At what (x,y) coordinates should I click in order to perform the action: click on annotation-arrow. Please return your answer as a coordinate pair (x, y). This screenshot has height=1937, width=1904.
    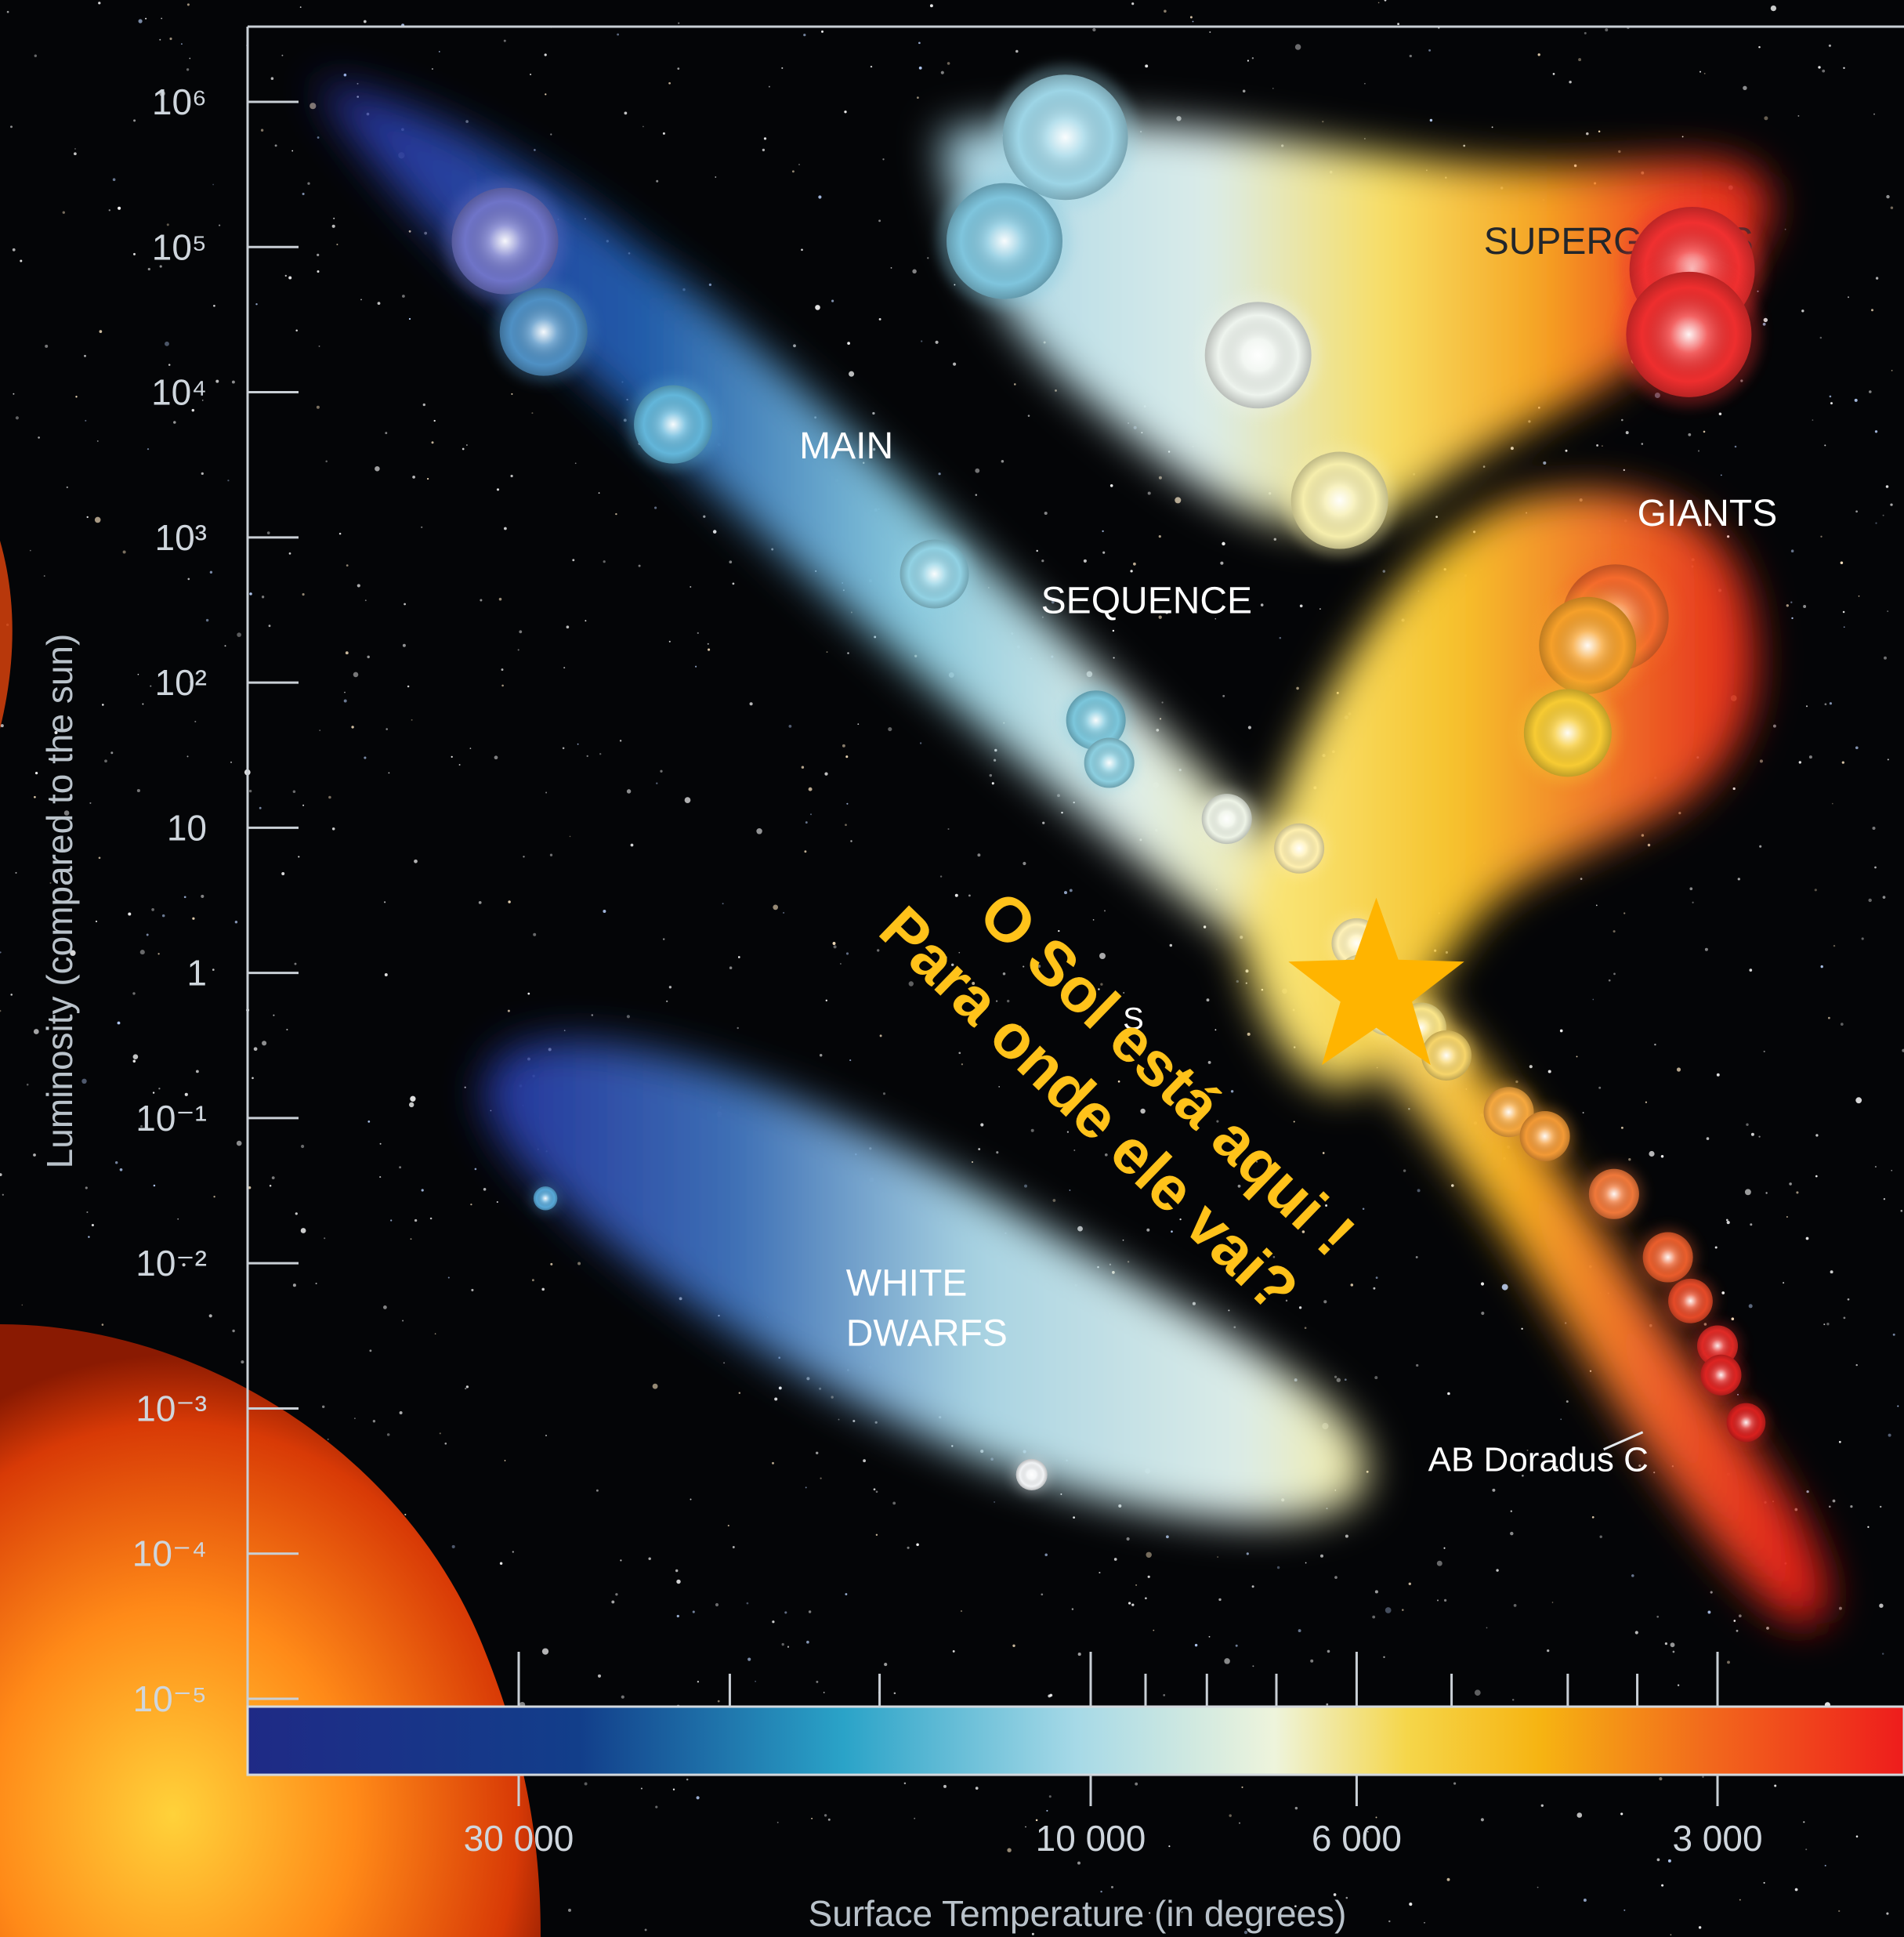
    Looking at the image, I should click on (1623, 1441).